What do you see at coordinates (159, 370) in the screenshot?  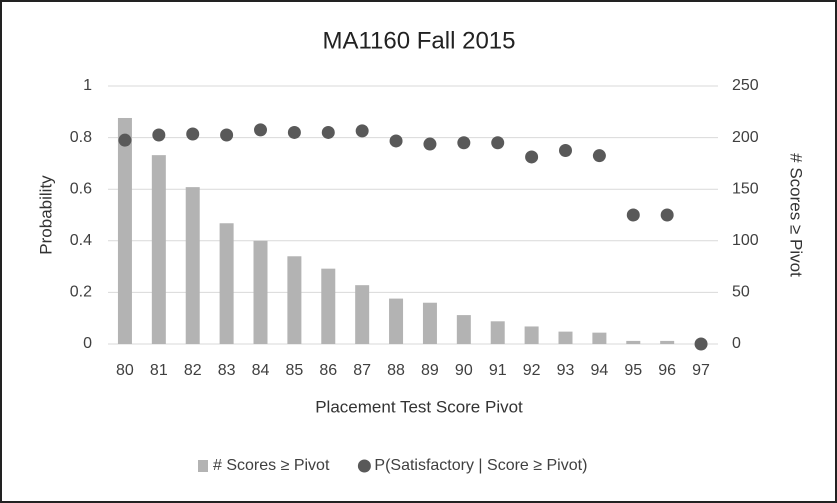 I see `x-tick-label: 81` at bounding box center [159, 370].